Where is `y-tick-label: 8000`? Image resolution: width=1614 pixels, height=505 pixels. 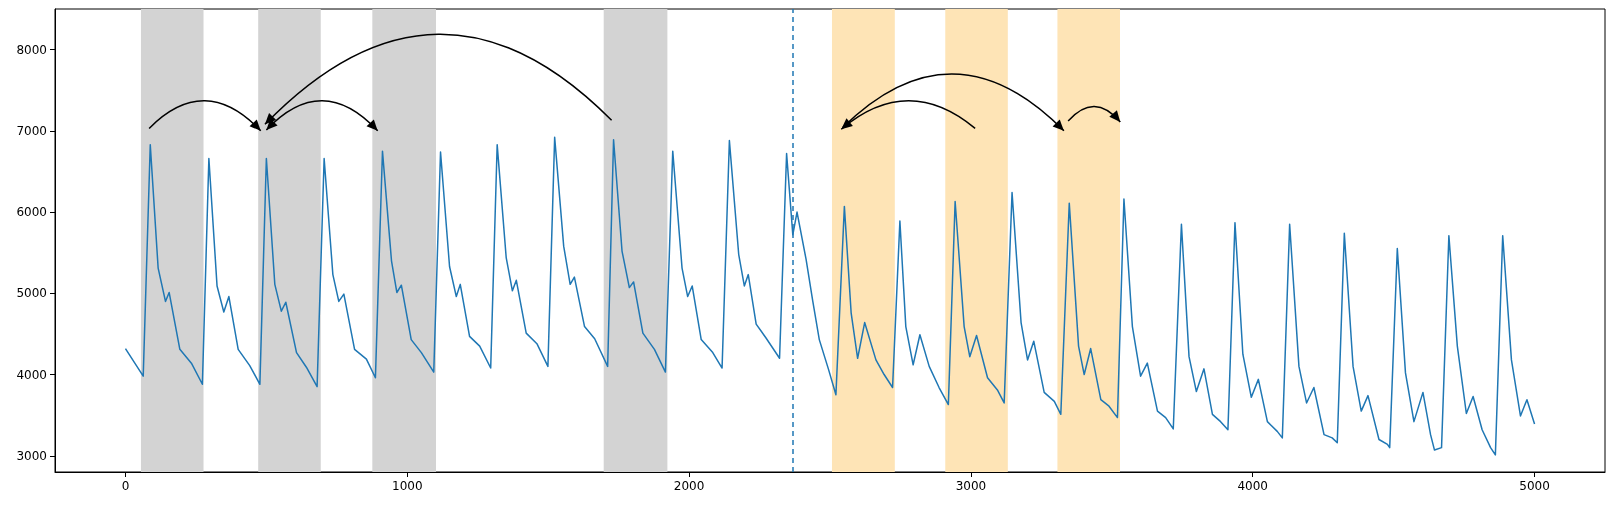 y-tick-label: 8000 is located at coordinates (31, 49).